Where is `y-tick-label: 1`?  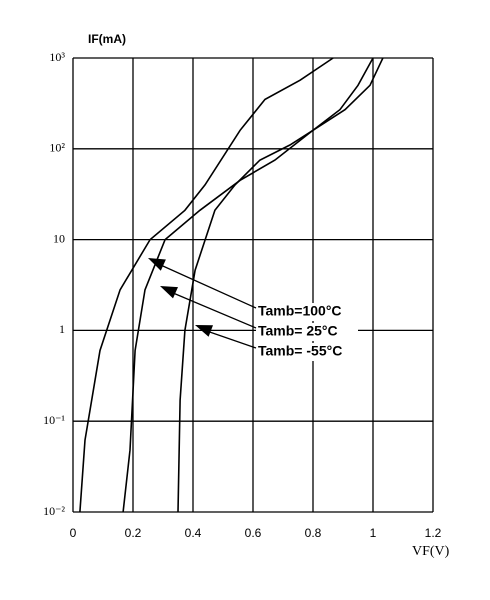 y-tick-label: 1 is located at coordinates (62, 329).